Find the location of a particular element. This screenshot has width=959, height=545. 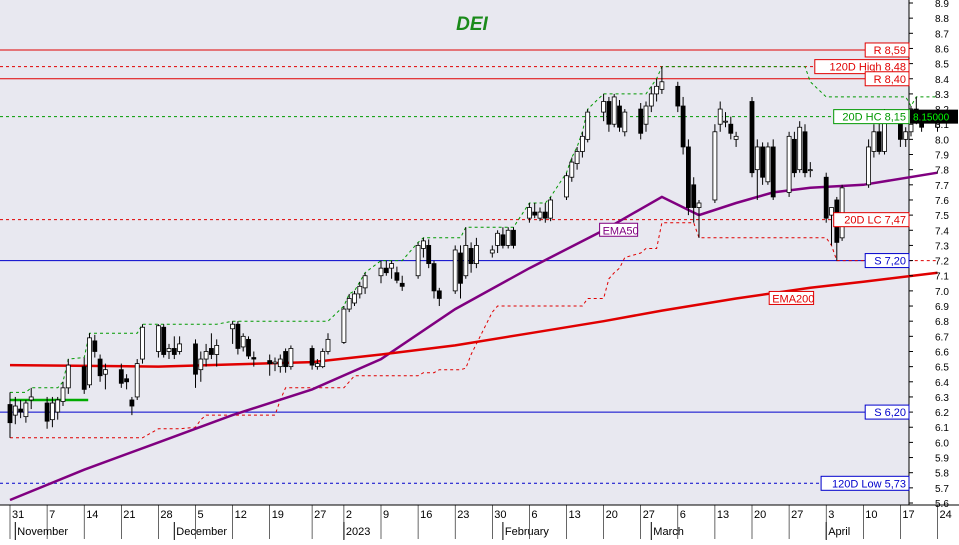

y-tick-label: 5.6 is located at coordinates (942, 504).